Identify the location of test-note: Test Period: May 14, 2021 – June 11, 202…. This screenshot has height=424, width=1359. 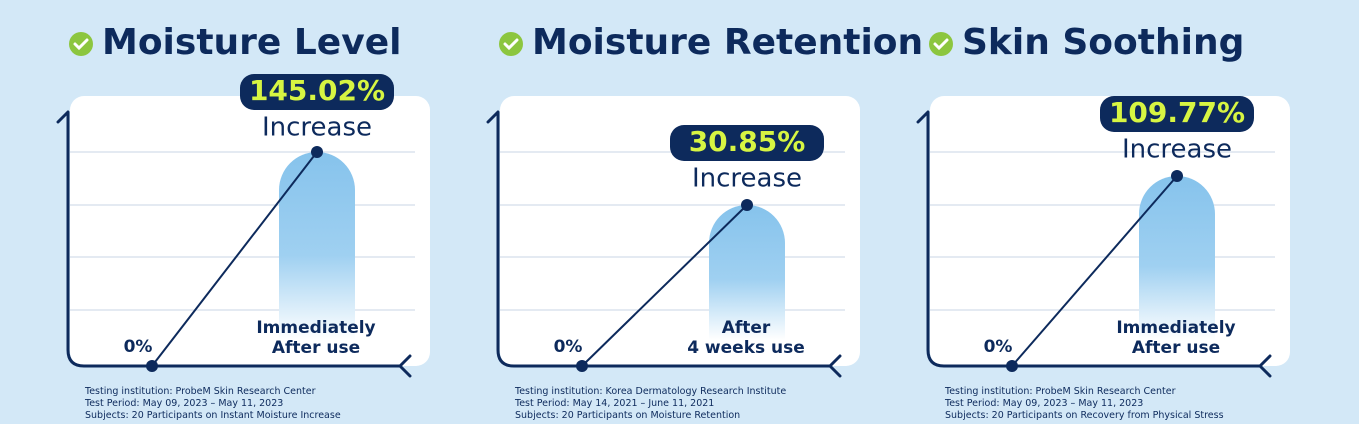
(614, 403).